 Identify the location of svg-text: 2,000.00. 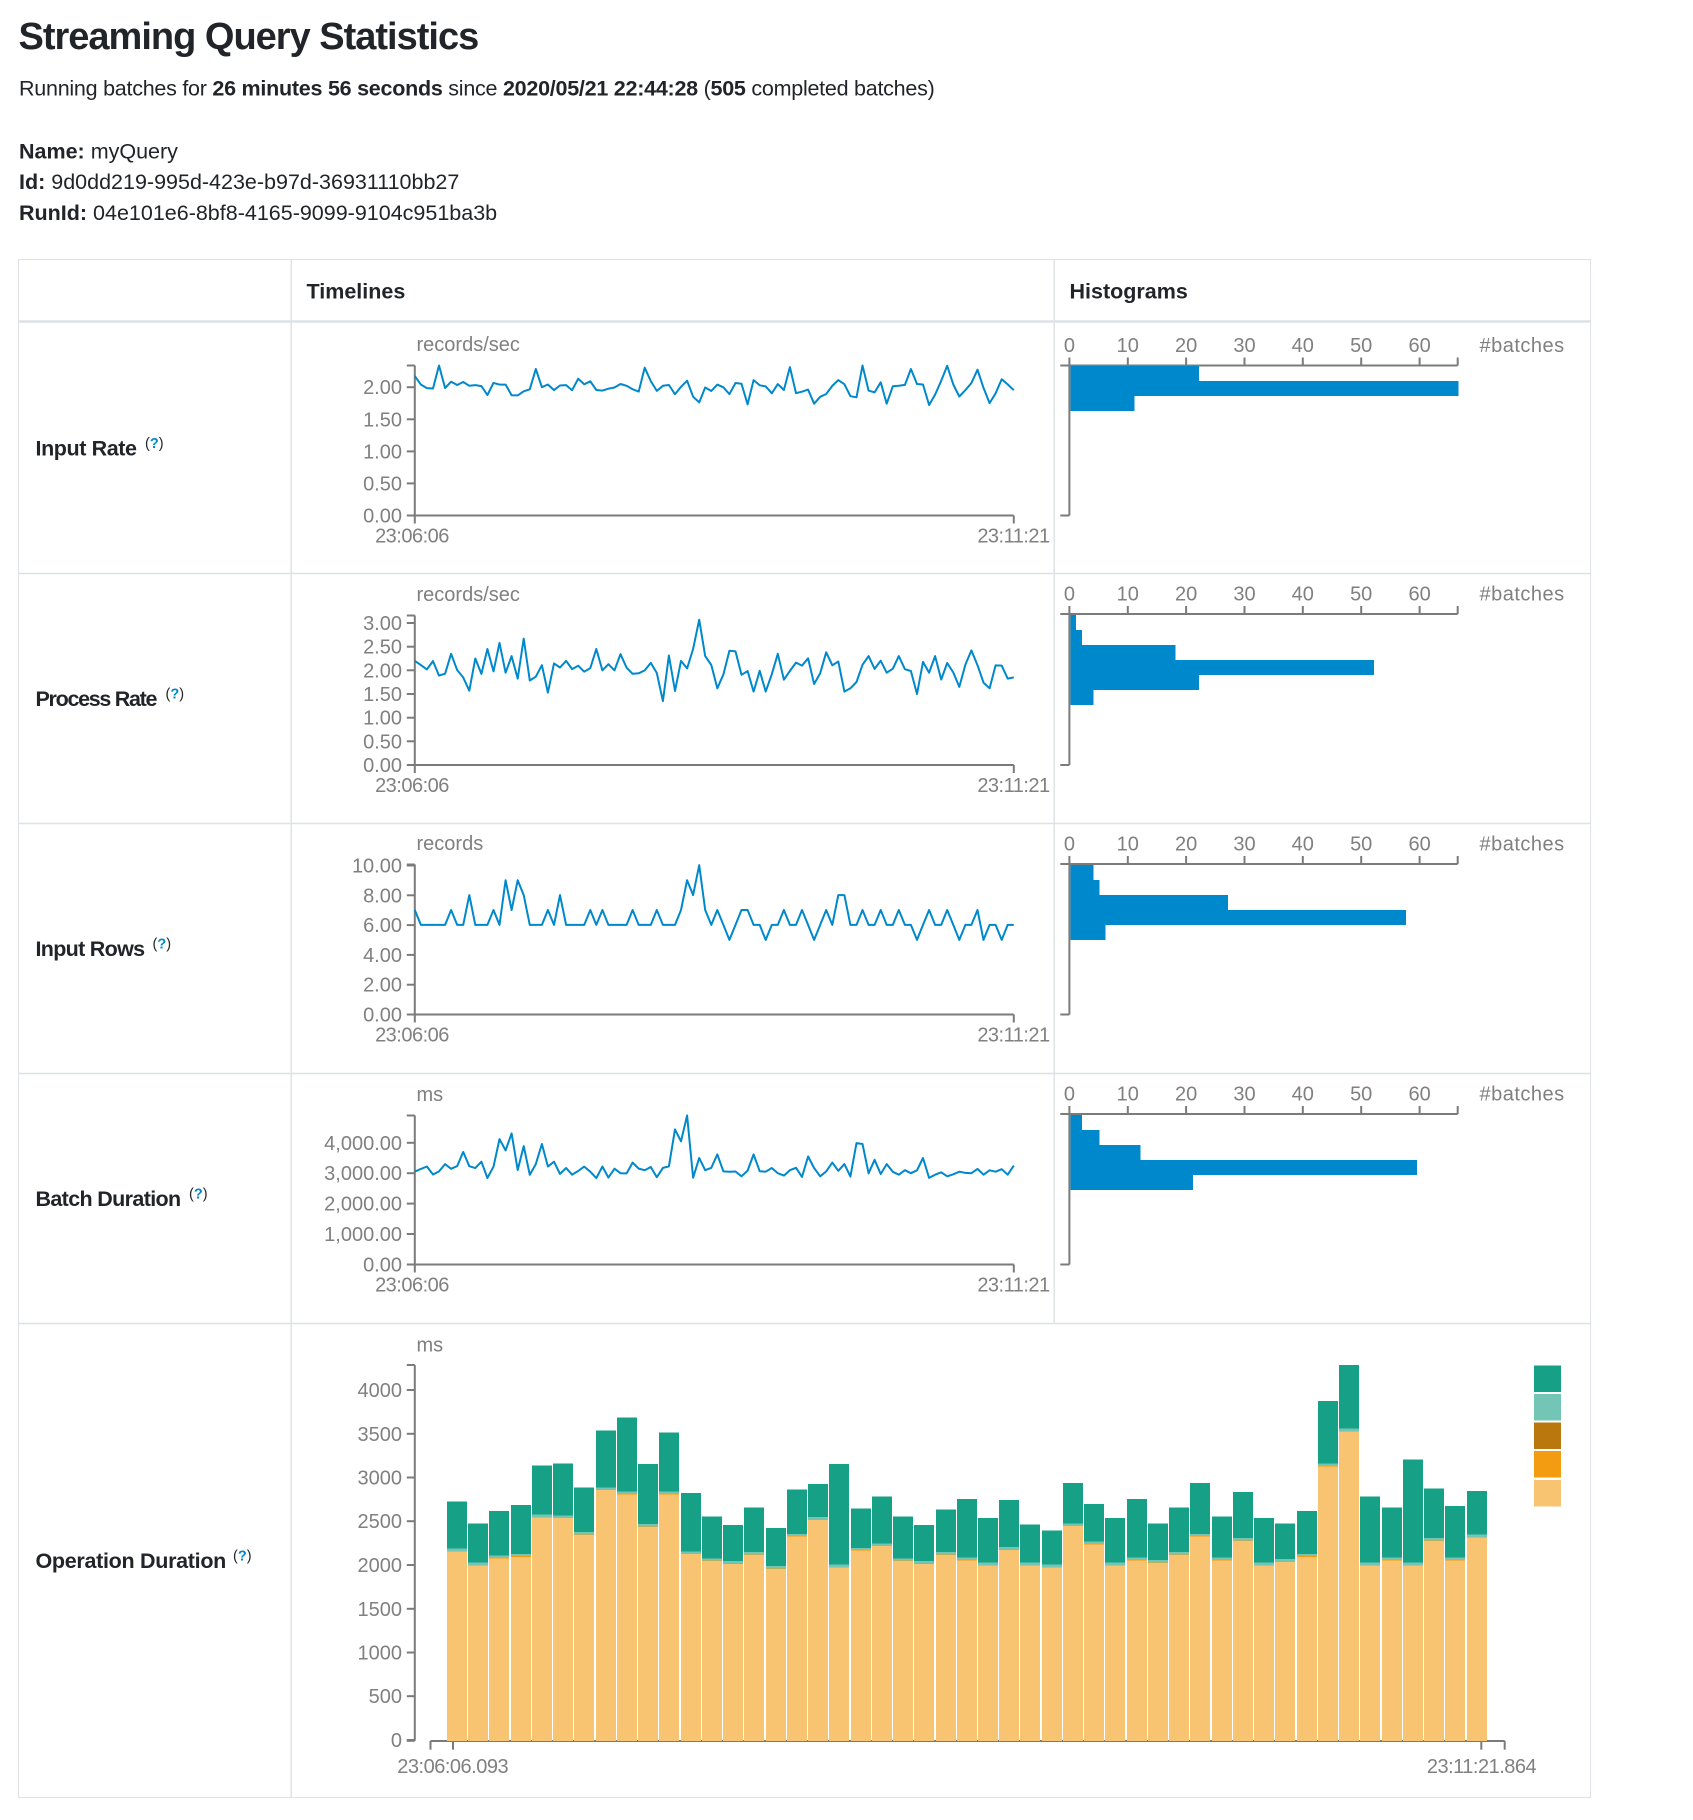
(363, 1205).